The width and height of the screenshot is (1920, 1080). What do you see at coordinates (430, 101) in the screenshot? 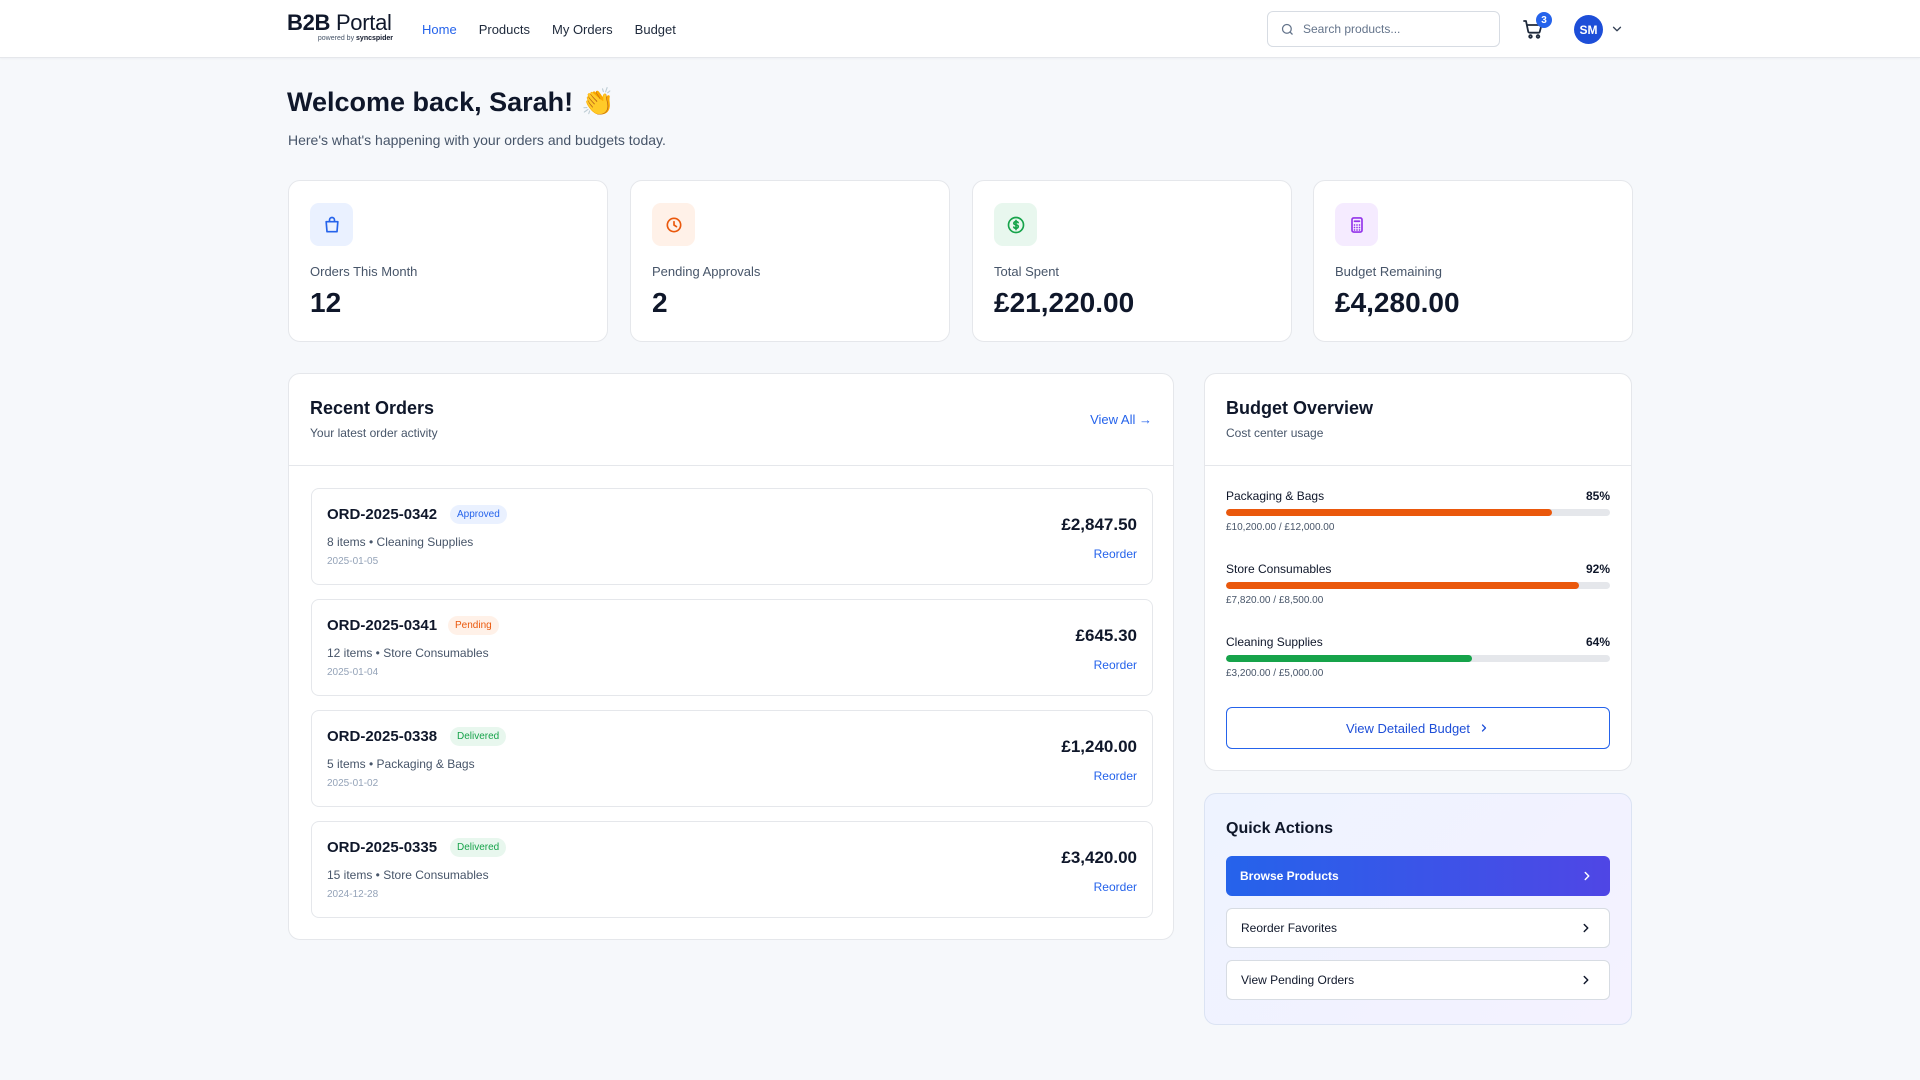
I see `welcome-title-text: Welcome back, Sarah!` at bounding box center [430, 101].